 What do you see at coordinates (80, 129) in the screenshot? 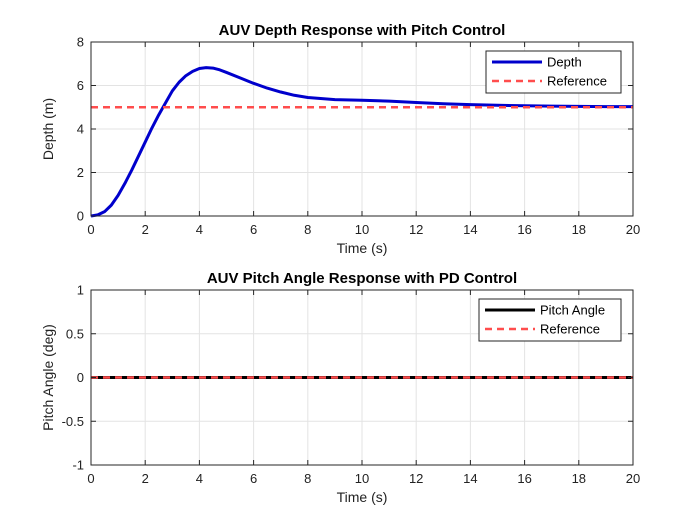
I see `y-tick-label: 4` at bounding box center [80, 129].